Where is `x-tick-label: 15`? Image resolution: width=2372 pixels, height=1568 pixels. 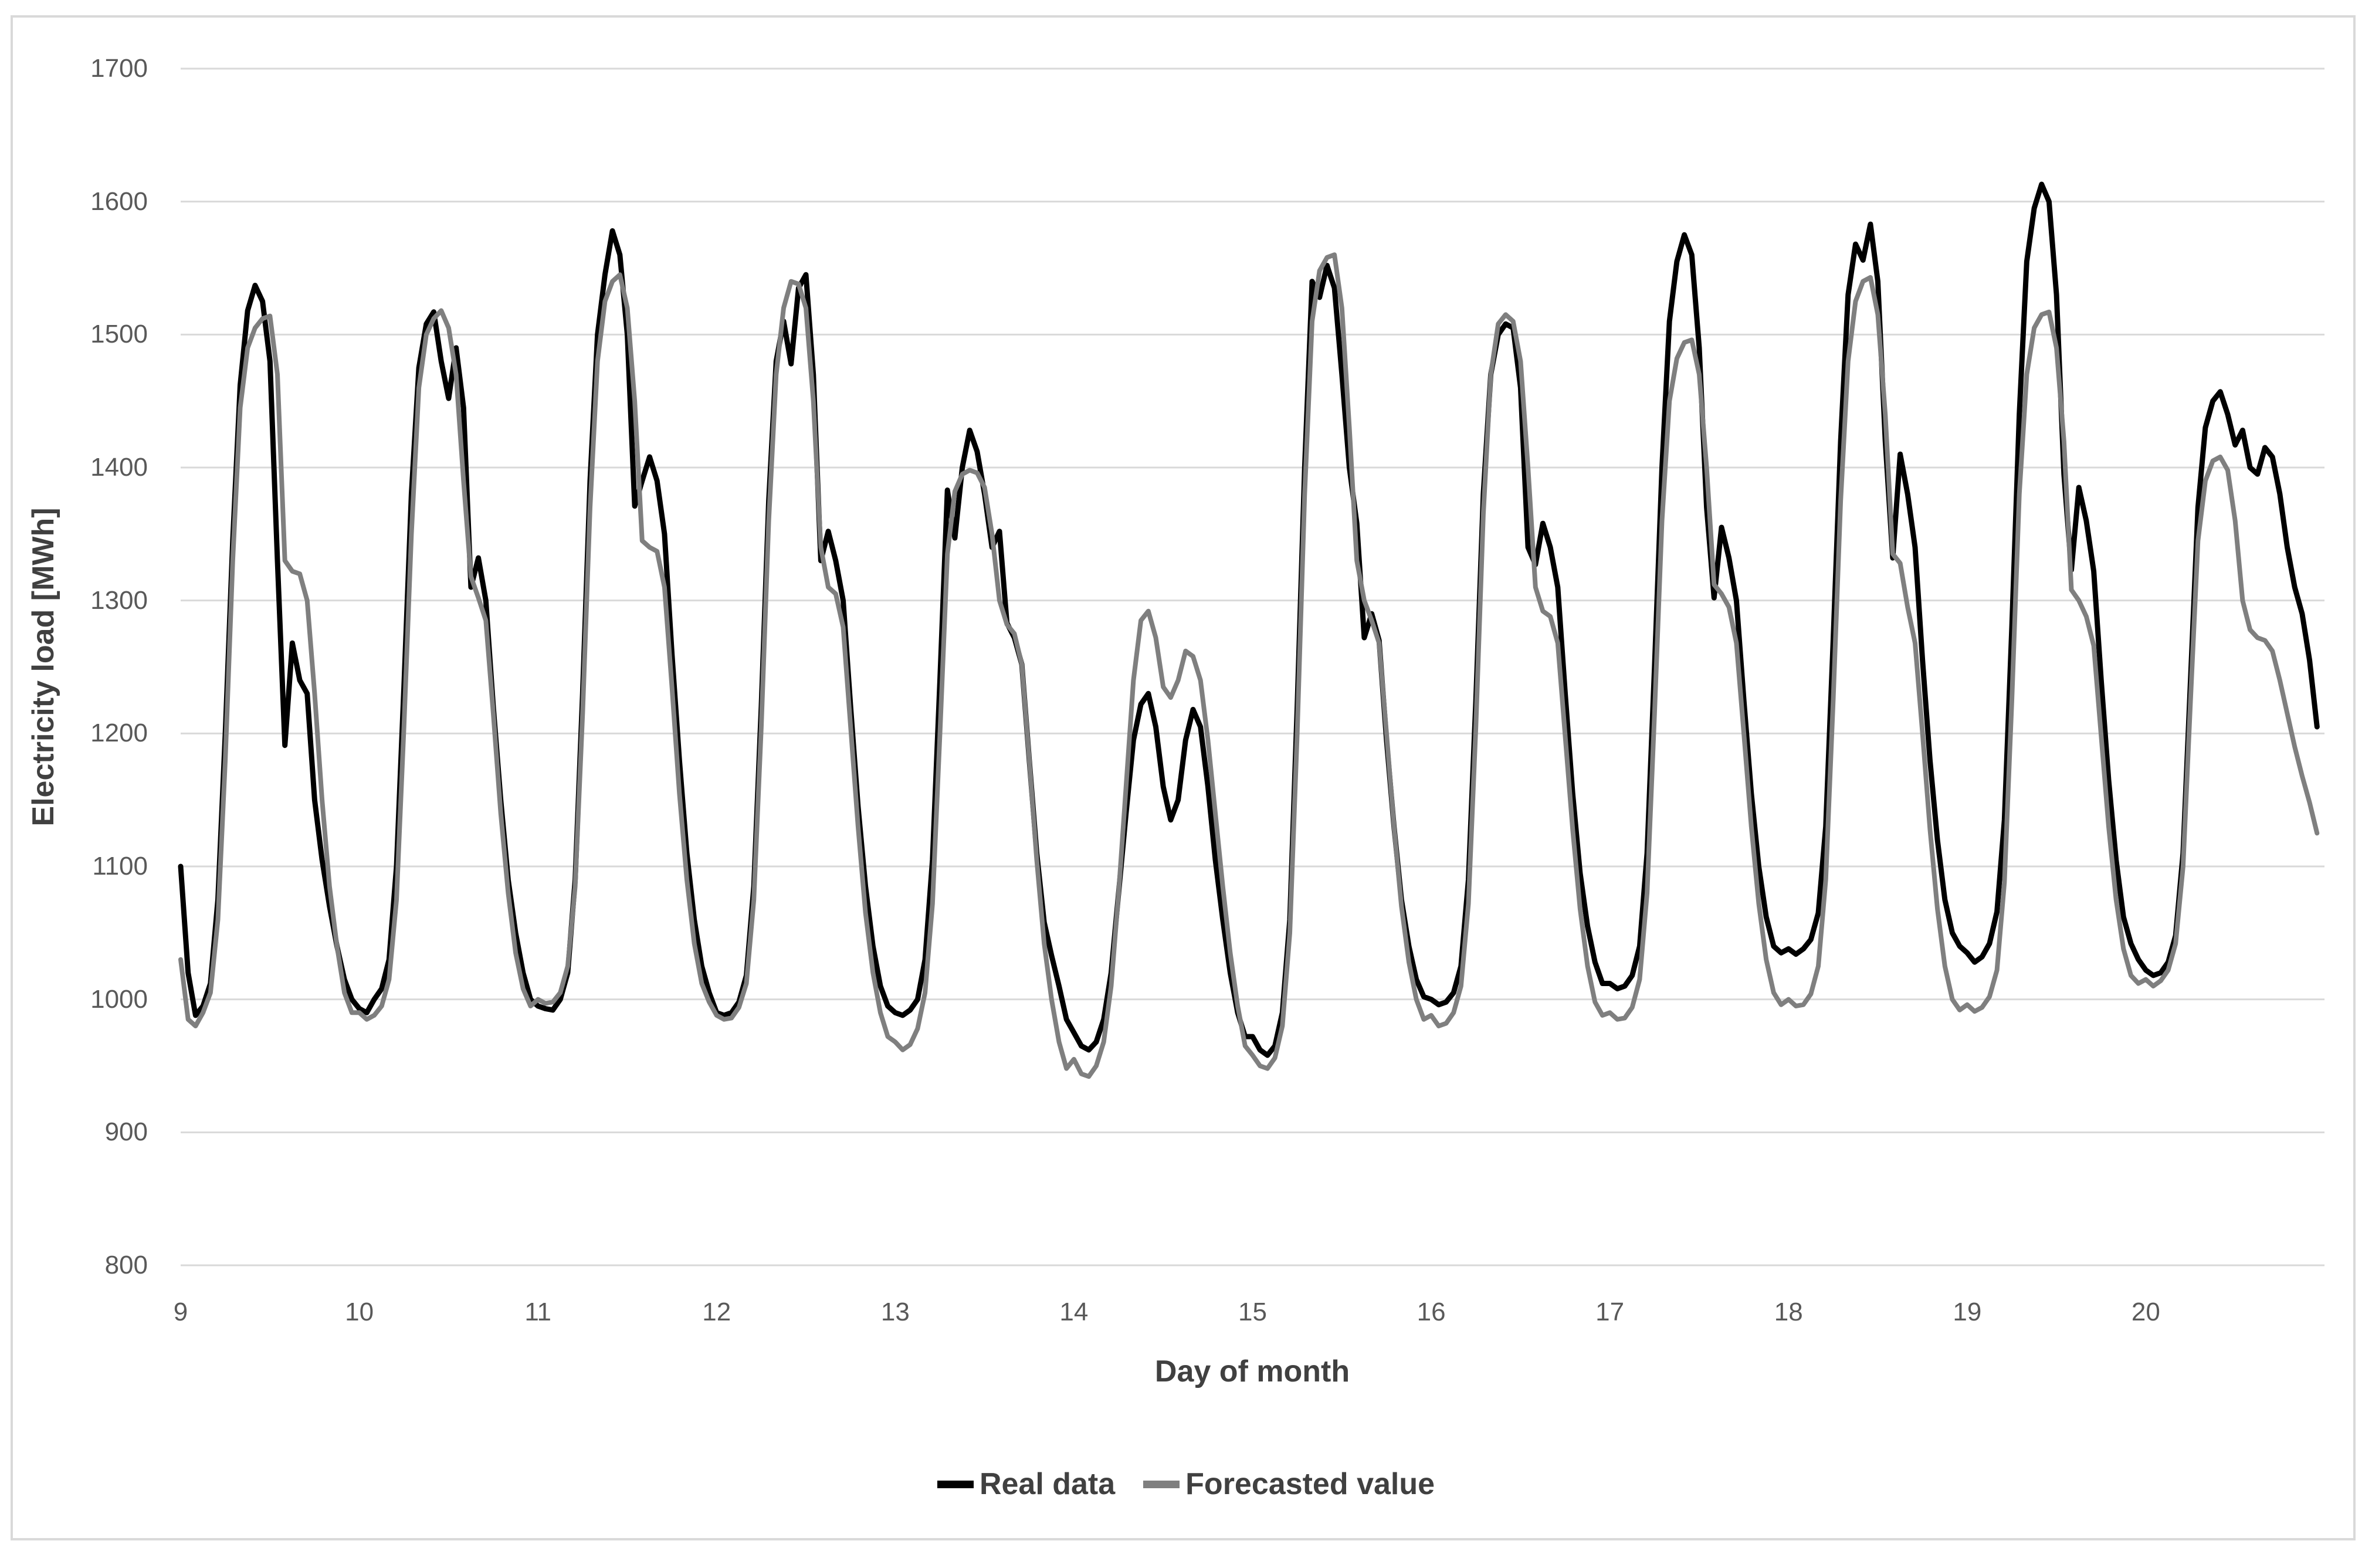 x-tick-label: 15 is located at coordinates (1252, 1312).